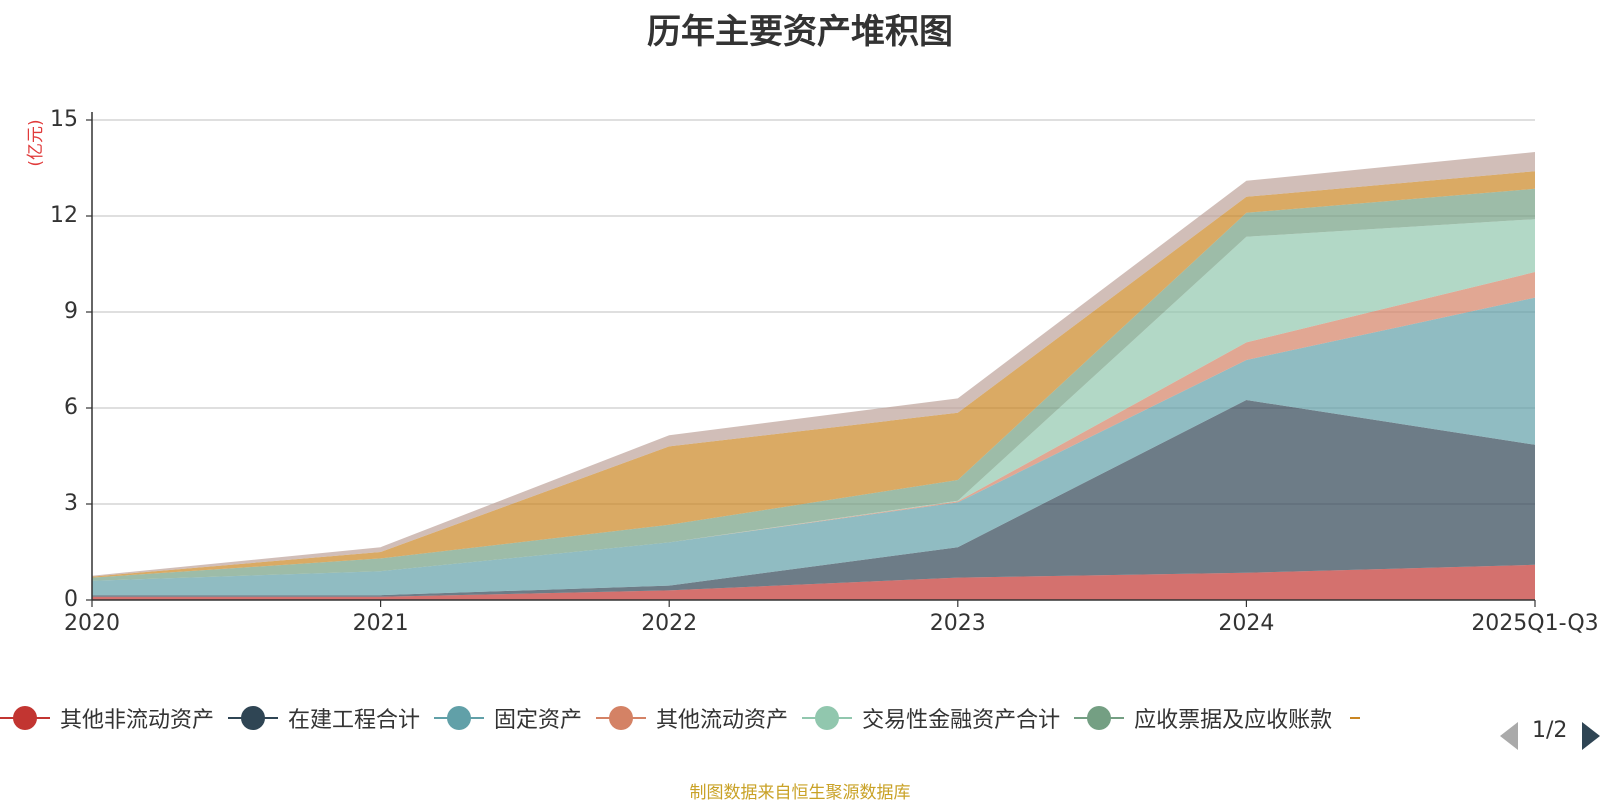 This screenshot has width=1600, height=803. Describe the element at coordinates (1233, 720) in the screenshot. I see `legend-label: 应收票据及应收账款` at that location.